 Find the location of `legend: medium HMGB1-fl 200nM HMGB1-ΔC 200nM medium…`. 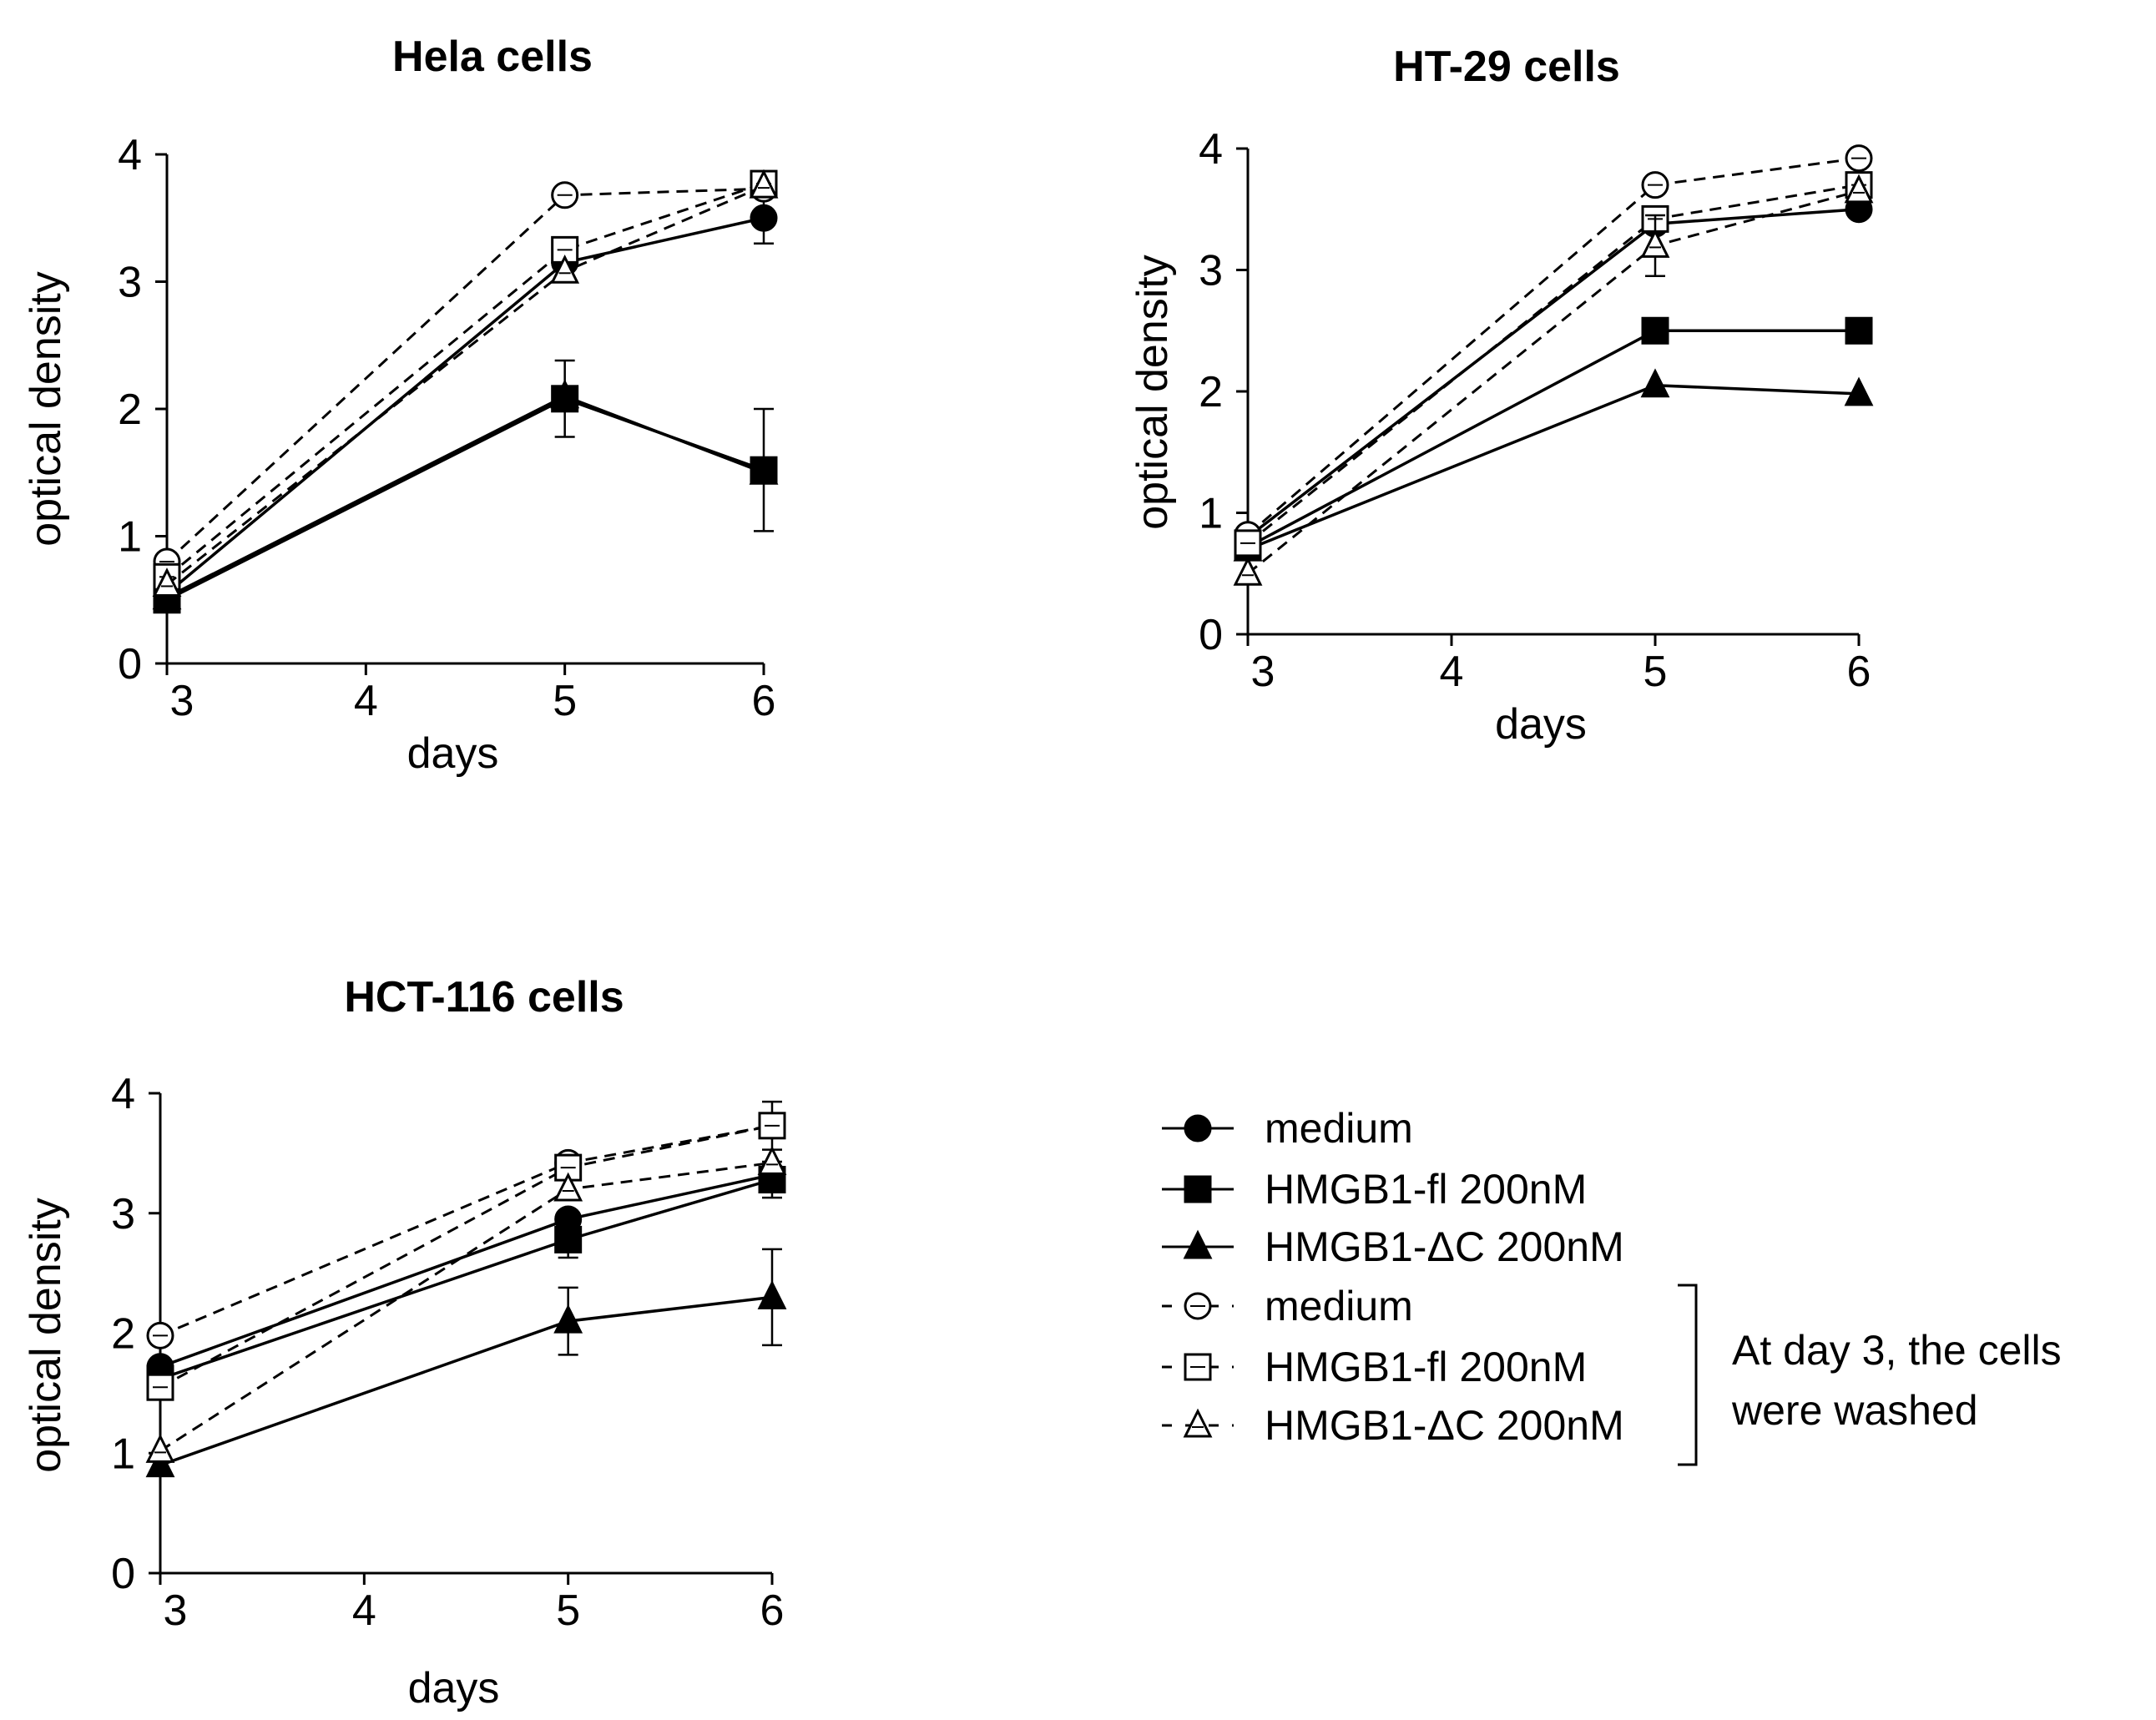

legend: medium HMGB1-fl 200nM HMGB1-ΔC 200nM medium… is located at coordinates (1612, 1285).